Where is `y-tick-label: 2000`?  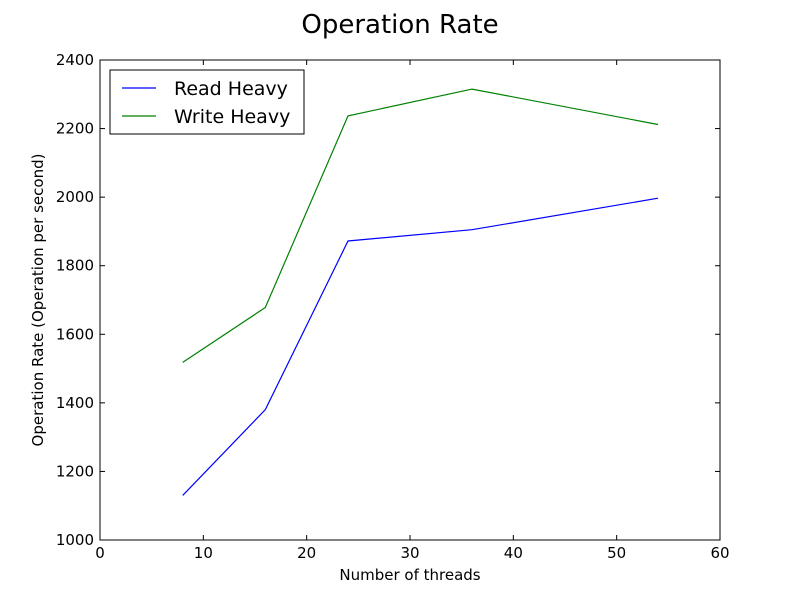 y-tick-label: 2000 is located at coordinates (75, 197).